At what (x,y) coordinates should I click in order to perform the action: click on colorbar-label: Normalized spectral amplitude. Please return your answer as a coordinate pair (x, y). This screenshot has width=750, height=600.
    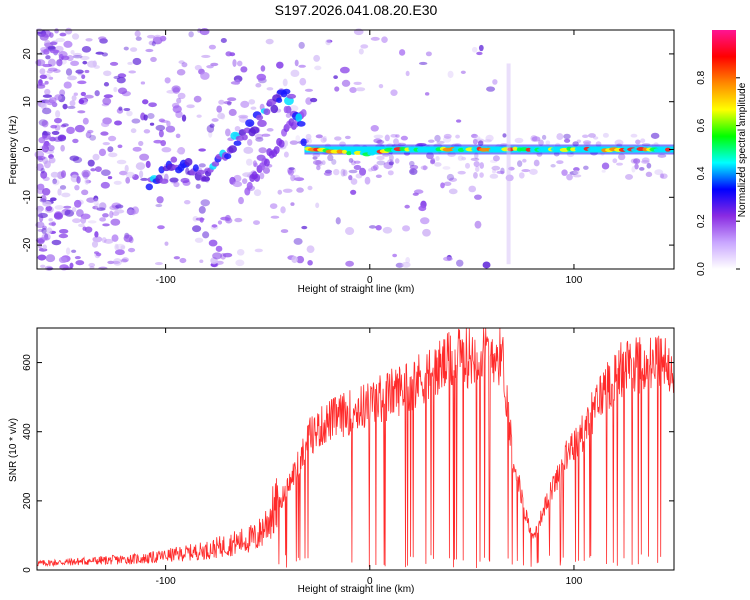
    Looking at the image, I should click on (742, 149).